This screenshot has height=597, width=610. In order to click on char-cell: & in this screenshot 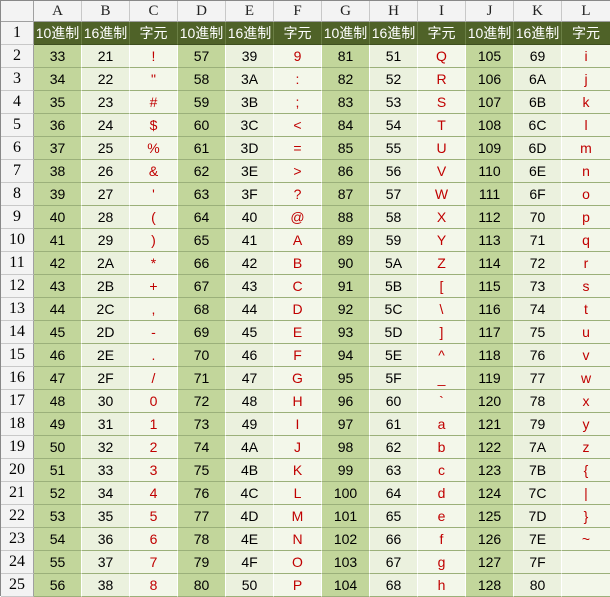, I will do `click(154, 171)`.